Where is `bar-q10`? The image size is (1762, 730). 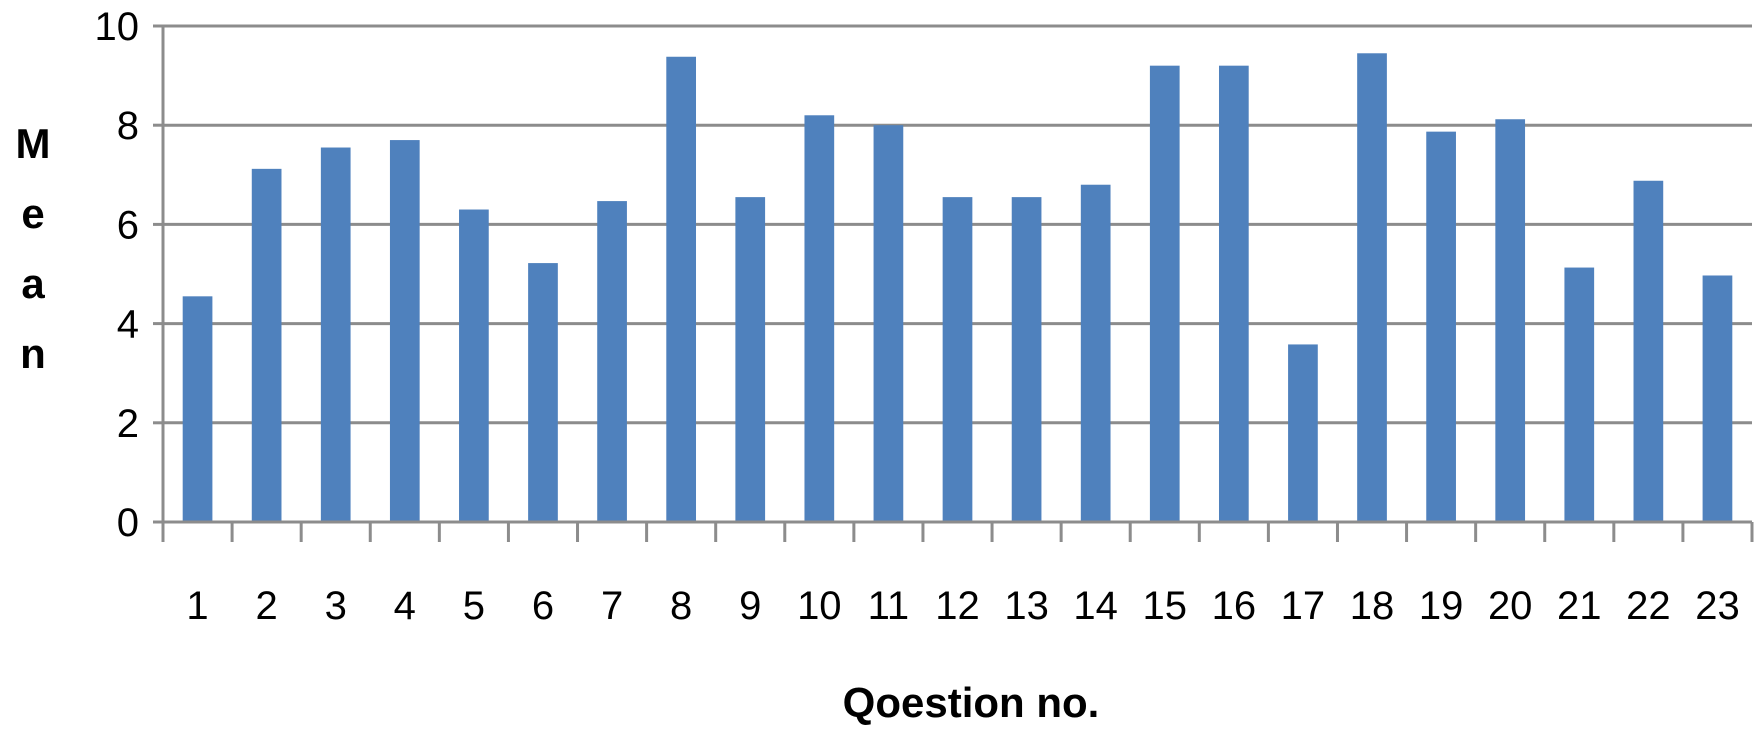
bar-q10 is located at coordinates (819, 318).